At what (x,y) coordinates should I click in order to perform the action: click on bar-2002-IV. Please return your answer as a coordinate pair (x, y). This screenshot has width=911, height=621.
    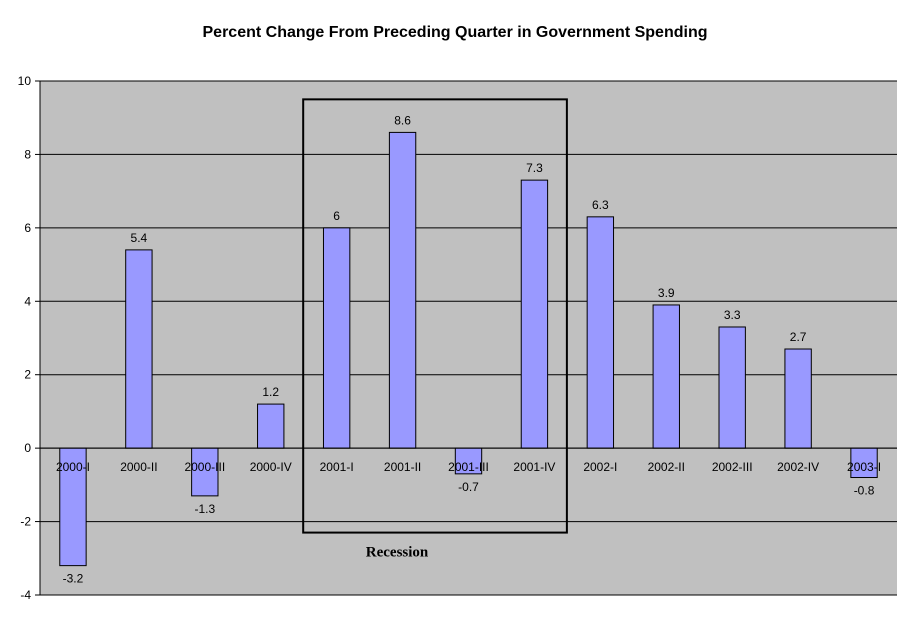
    Looking at the image, I should click on (798, 398).